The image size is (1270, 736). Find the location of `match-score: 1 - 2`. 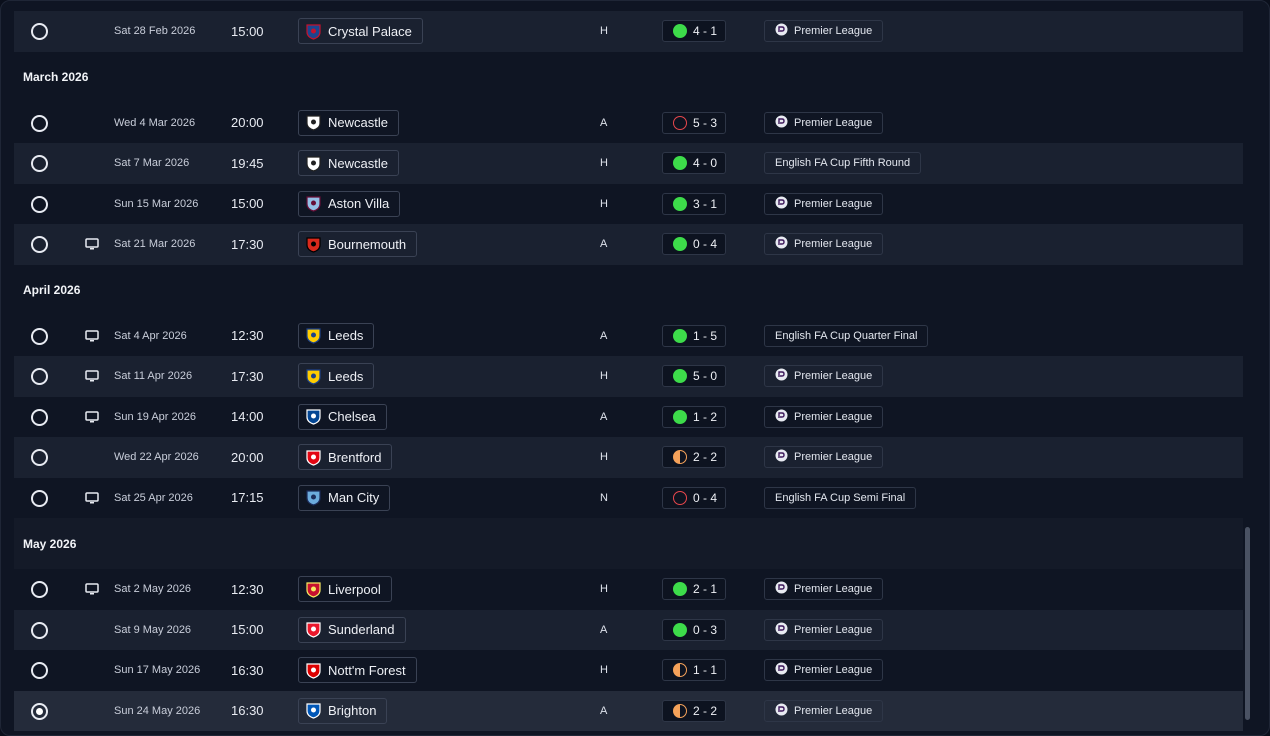

match-score: 1 - 2 is located at coordinates (705, 416).